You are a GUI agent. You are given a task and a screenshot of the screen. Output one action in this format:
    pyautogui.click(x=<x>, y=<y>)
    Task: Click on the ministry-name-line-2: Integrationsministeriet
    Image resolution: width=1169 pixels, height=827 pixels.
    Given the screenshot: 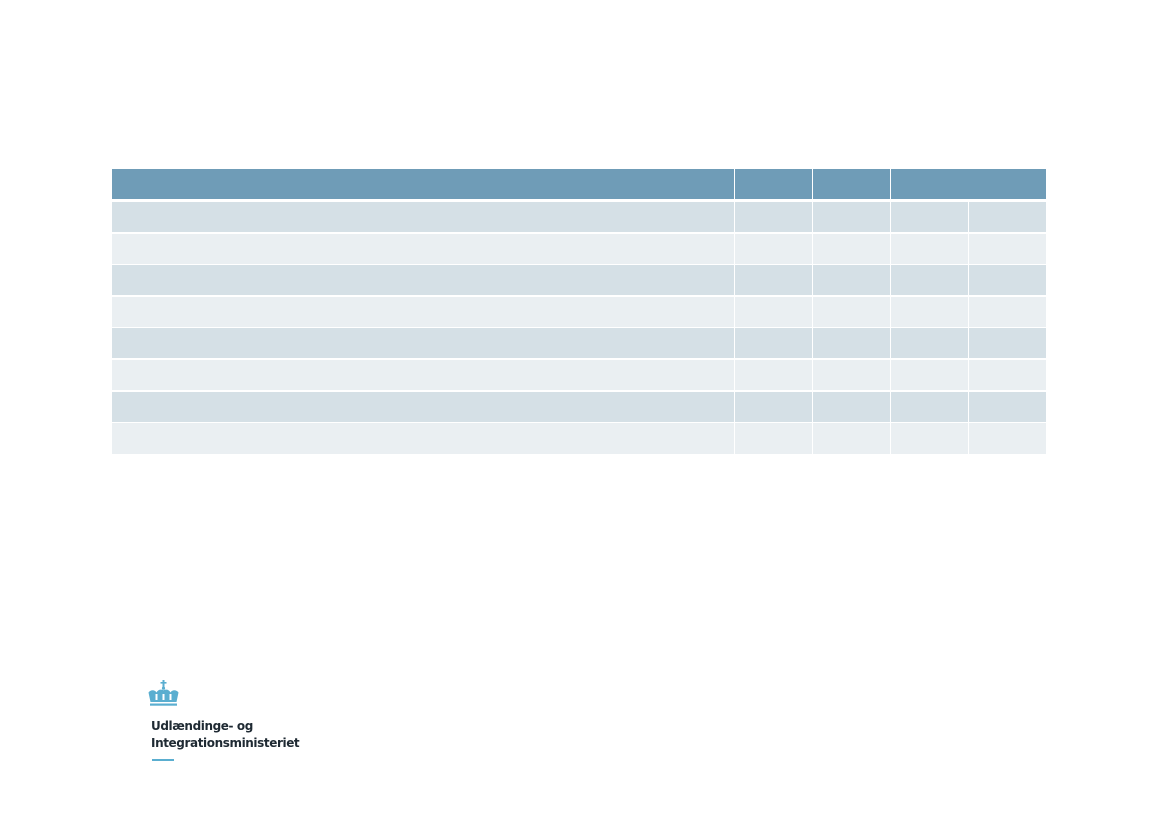 What is the action you would take?
    pyautogui.click(x=225, y=743)
    